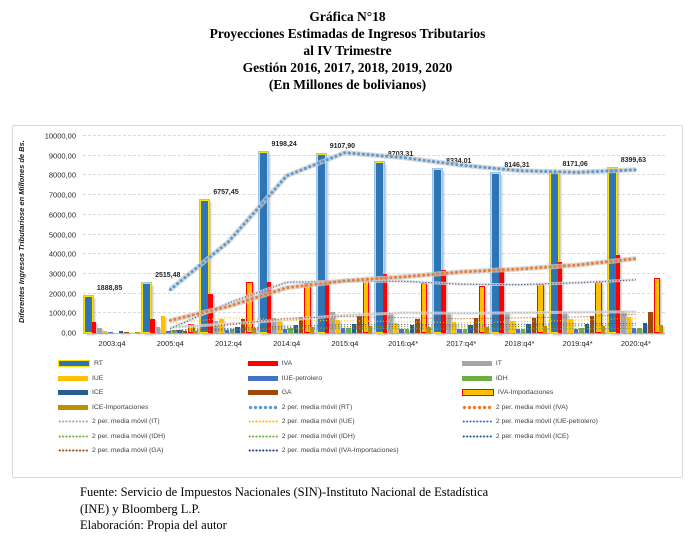 Image resolution: width=695 pixels, height=542 pixels. What do you see at coordinates (62, 294) in the screenshot?
I see `y-tick-label: 2000,00` at bounding box center [62, 294].